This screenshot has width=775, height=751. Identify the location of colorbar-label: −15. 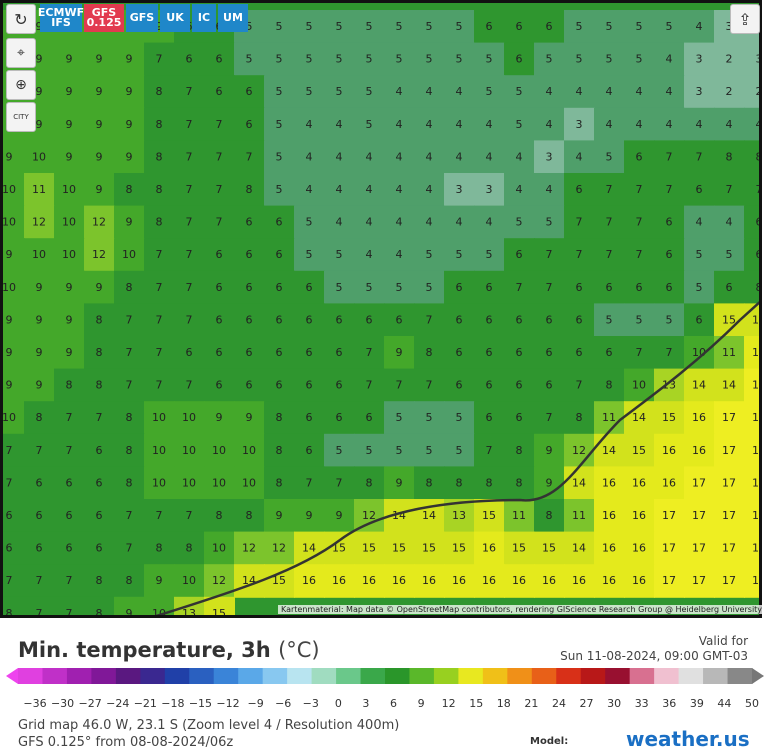
(200, 703).